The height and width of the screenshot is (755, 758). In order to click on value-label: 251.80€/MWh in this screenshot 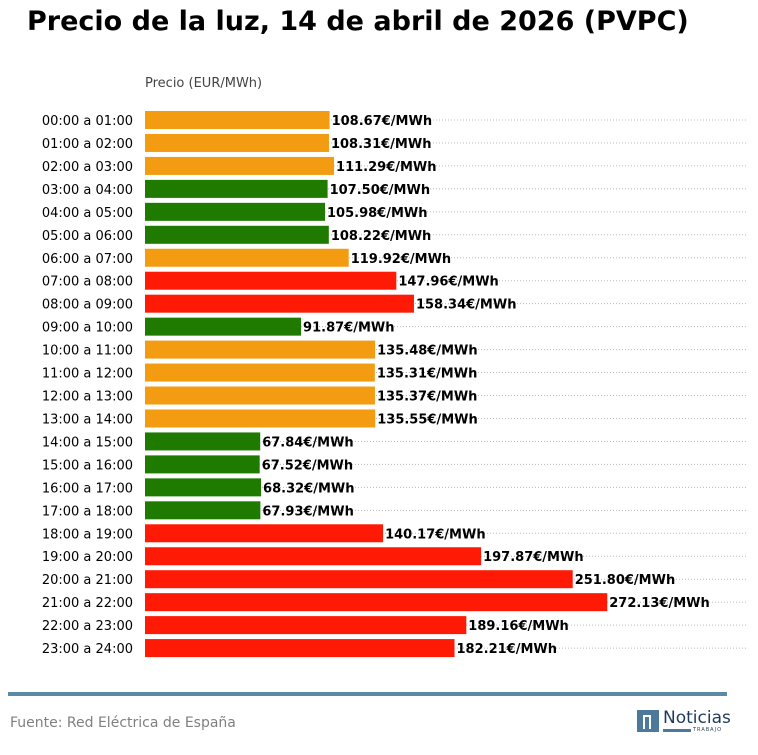, I will do `click(625, 580)`.